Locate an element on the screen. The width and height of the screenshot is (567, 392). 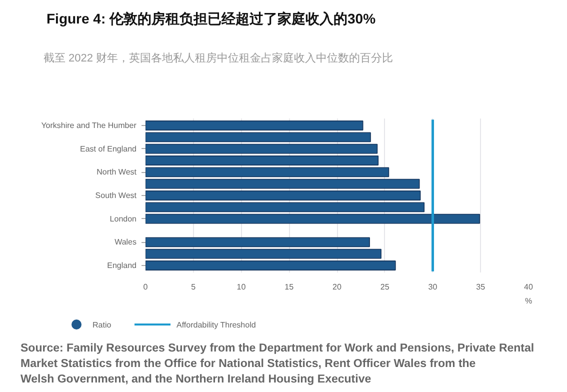
legend-label: Affordability Threshold is located at coordinates (216, 325).